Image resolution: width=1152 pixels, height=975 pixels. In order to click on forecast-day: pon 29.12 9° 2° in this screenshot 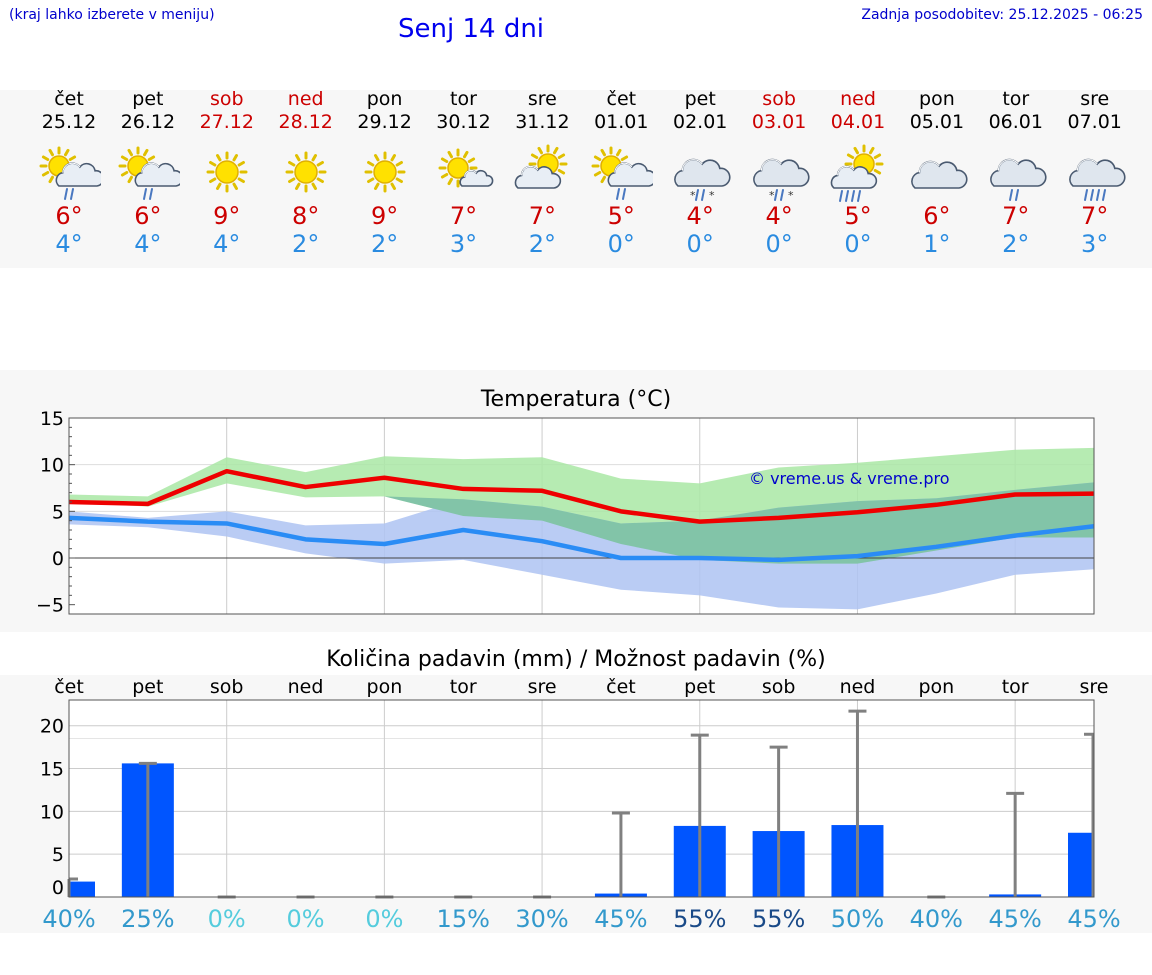, I will do `click(385, 173)`.